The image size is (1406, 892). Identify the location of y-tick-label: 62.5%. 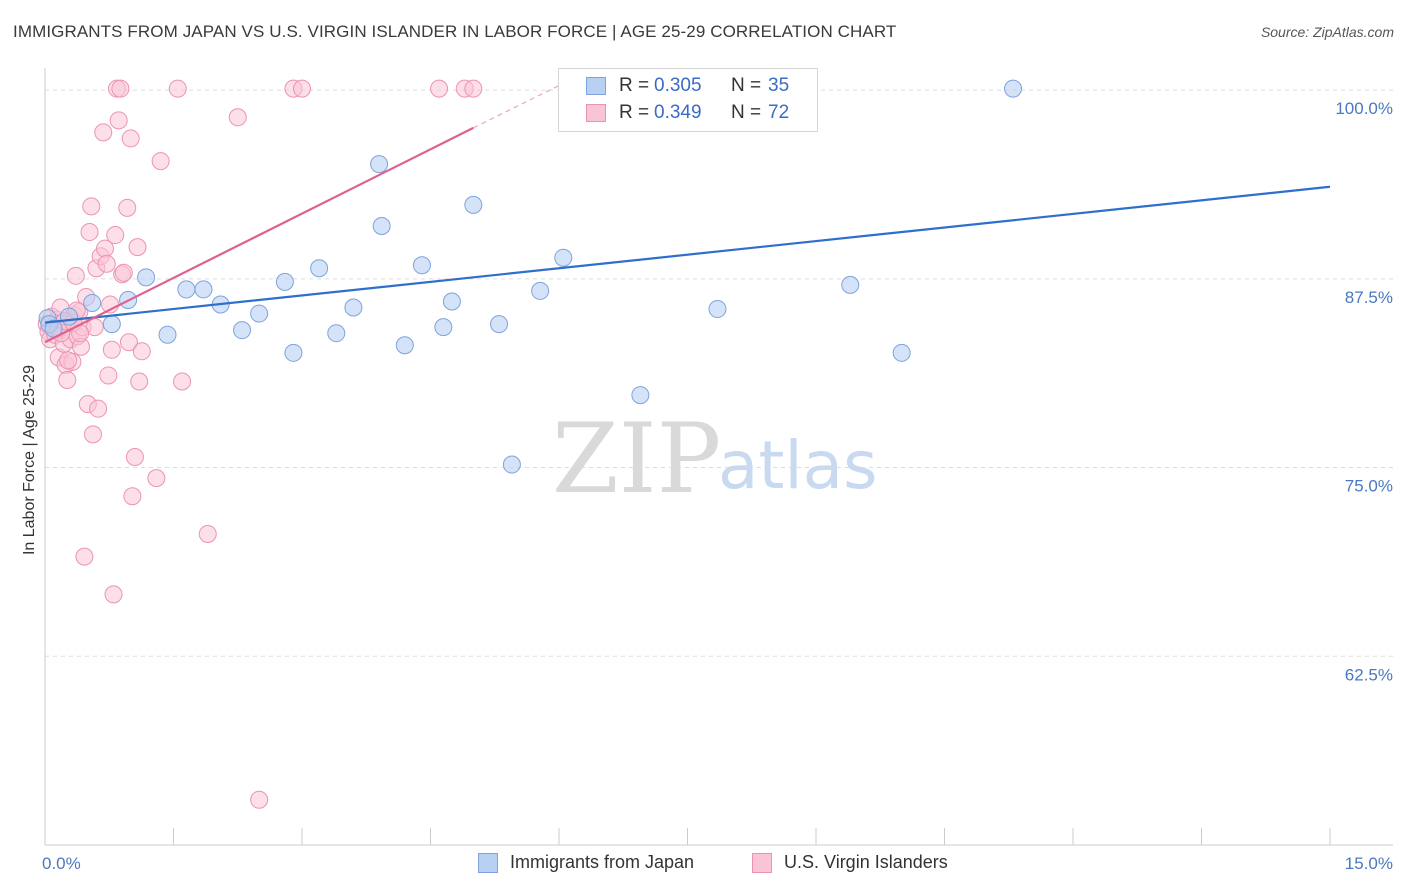
(1369, 674).